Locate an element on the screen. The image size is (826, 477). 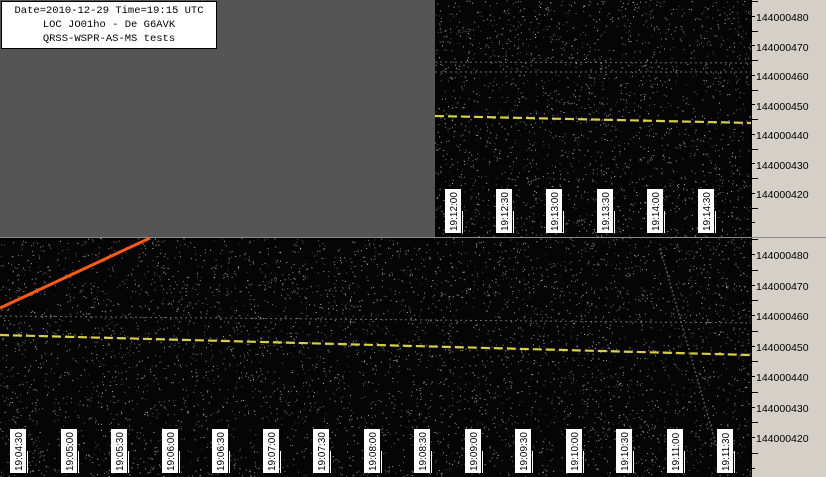
time-label-text: 19:13:30 is located at coordinates (606, 211).